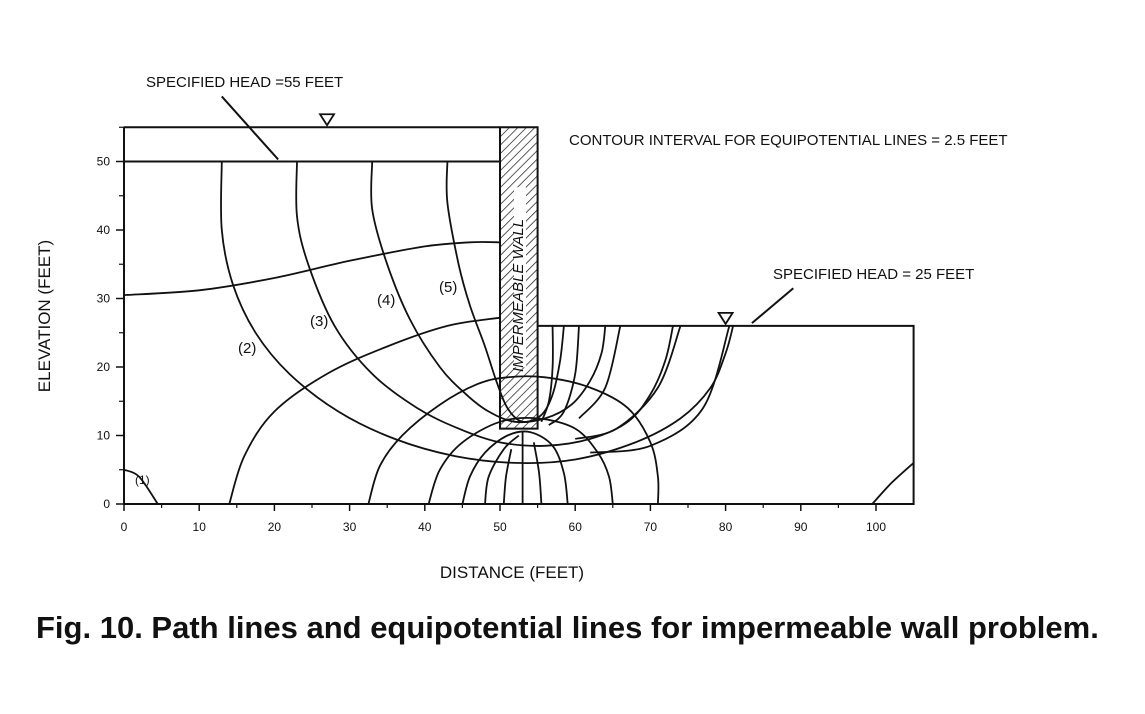  Describe the element at coordinates (106, 504) in the screenshot. I see `y-tick-label-0: 0` at that location.